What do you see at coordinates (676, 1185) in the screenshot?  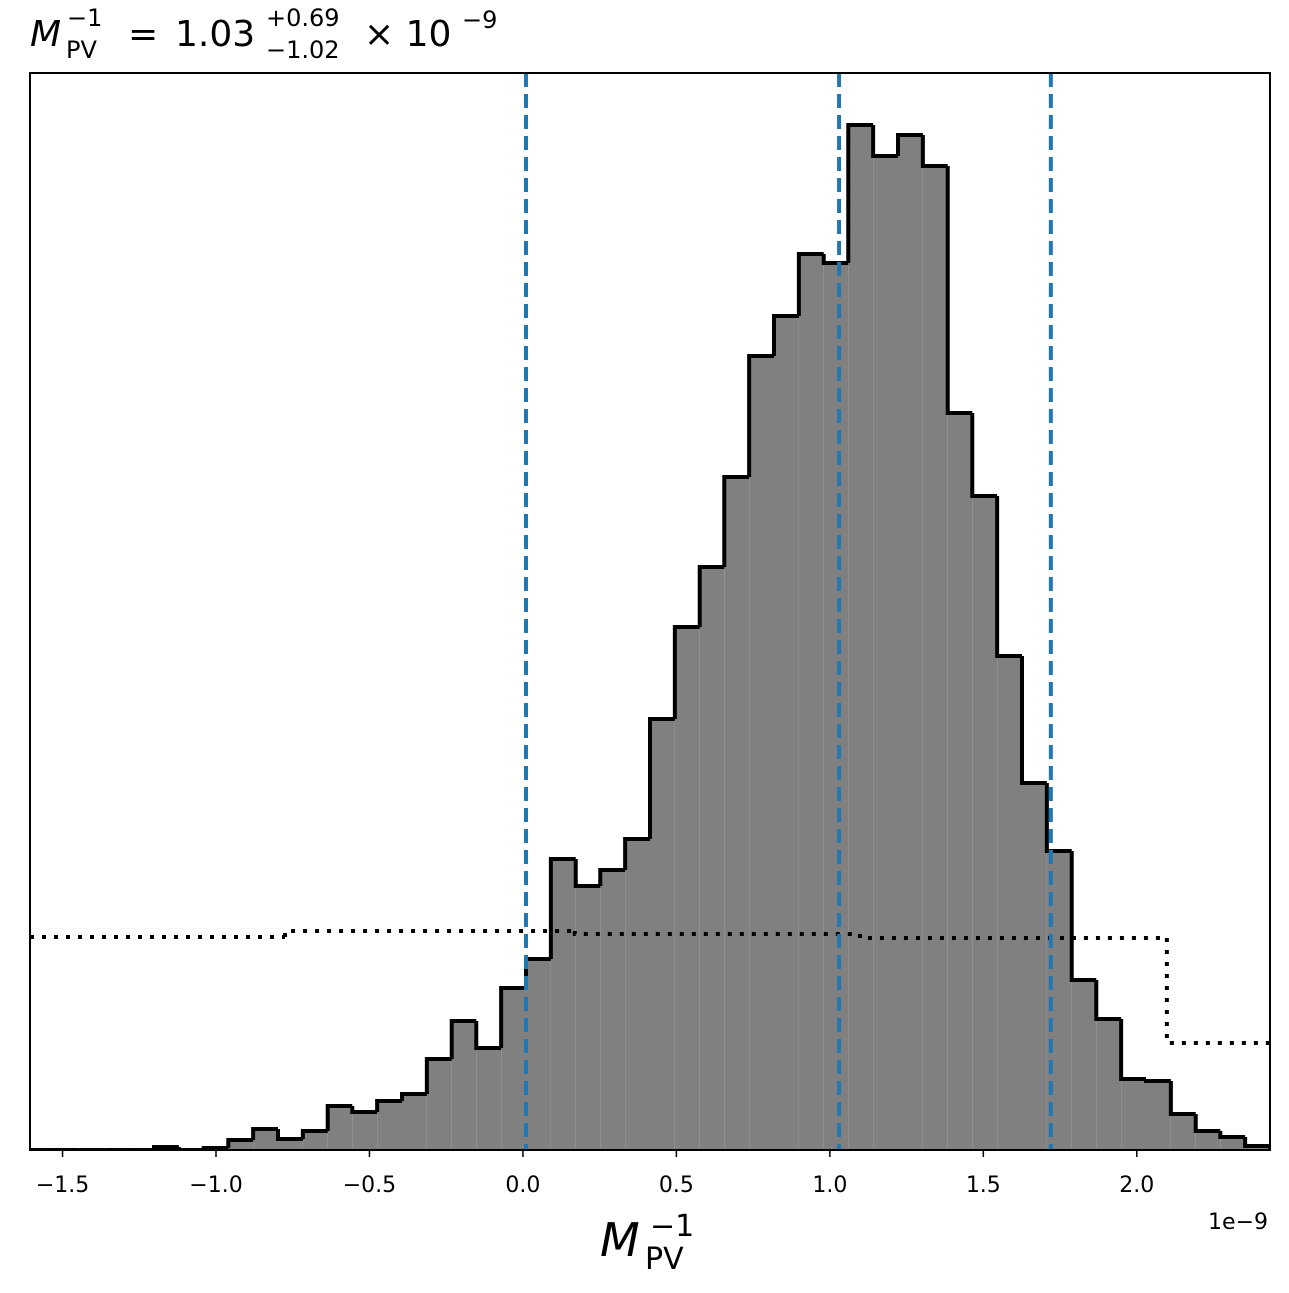 I see `x-tick-label: 0.5` at bounding box center [676, 1185].